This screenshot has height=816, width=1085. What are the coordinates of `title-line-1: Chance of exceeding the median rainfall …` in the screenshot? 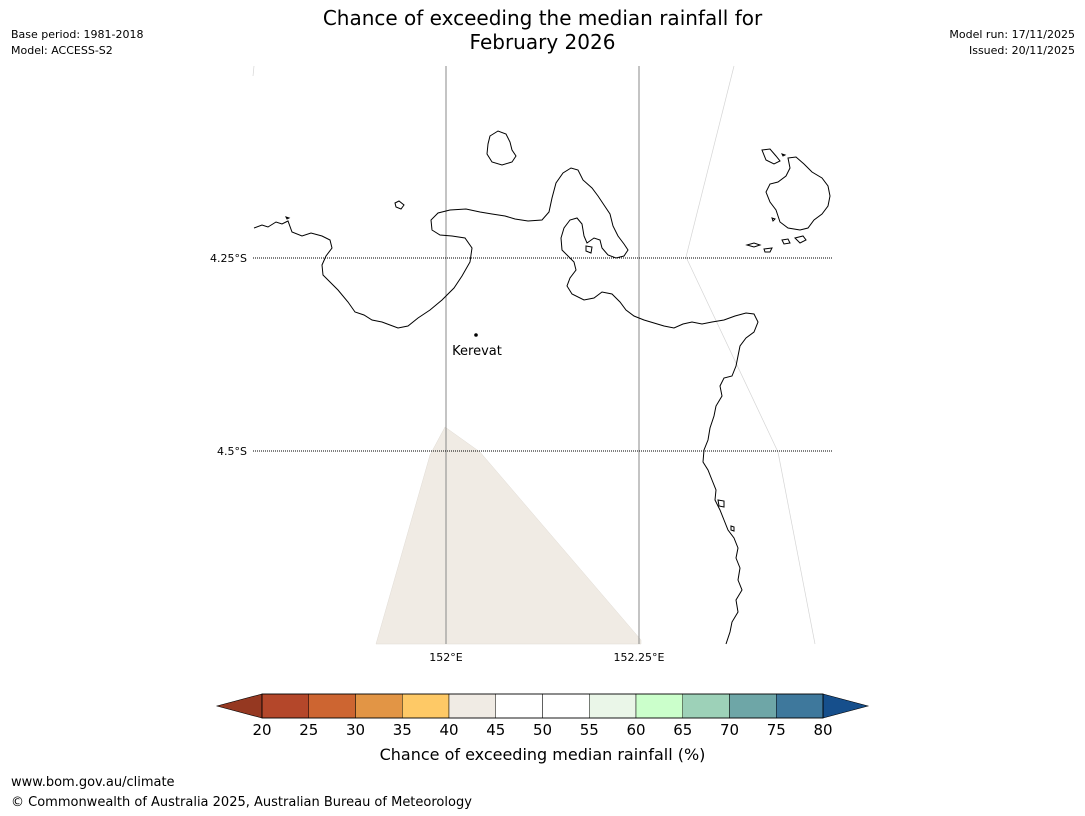 It's located at (542, 18).